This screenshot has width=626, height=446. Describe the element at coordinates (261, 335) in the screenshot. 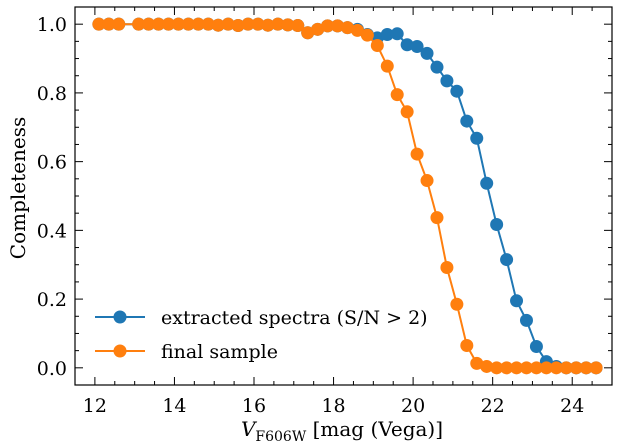

I see `legend: extracted spectra (S/N > 2) final sample` at that location.